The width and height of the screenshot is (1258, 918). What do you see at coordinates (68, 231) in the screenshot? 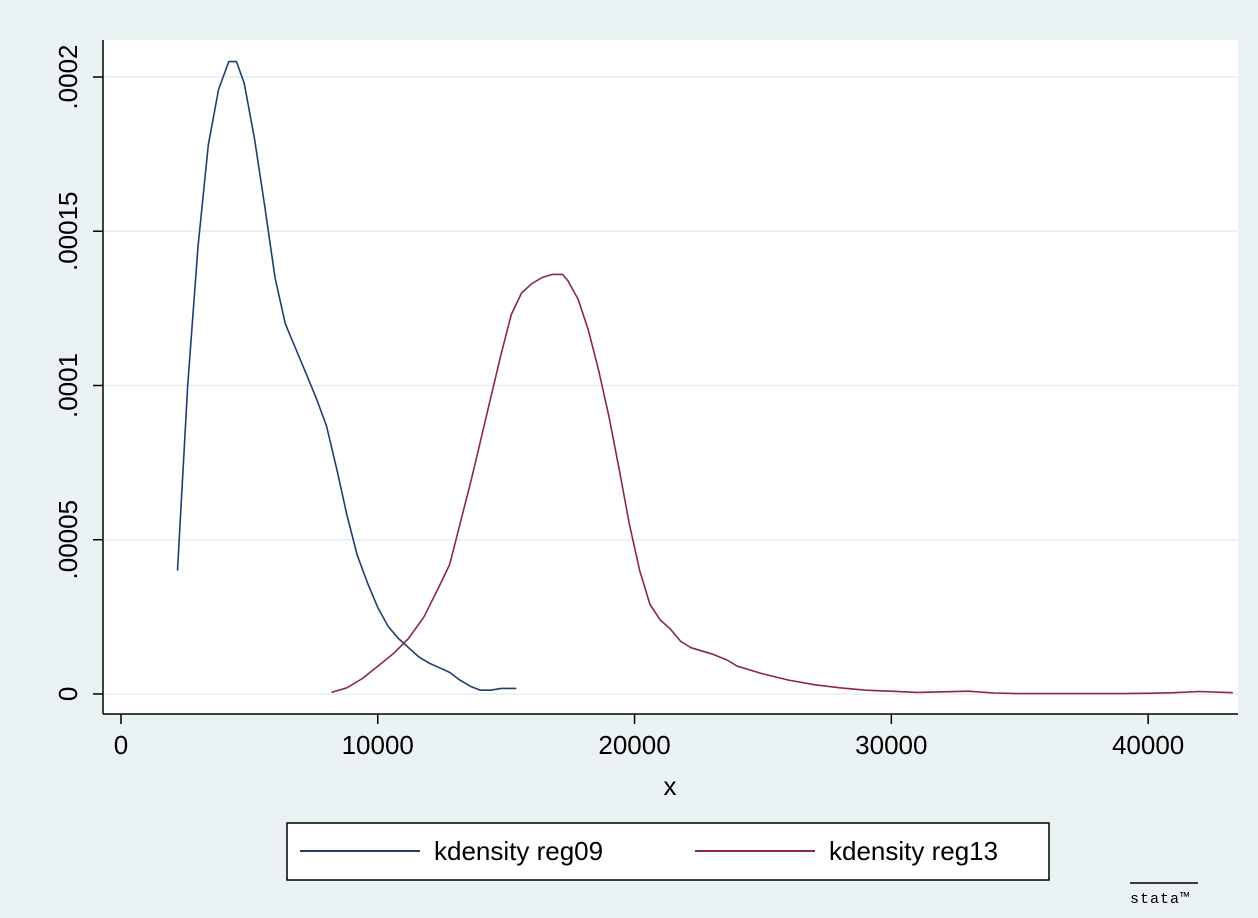
I see `y-tick-label: .00015` at bounding box center [68, 231].